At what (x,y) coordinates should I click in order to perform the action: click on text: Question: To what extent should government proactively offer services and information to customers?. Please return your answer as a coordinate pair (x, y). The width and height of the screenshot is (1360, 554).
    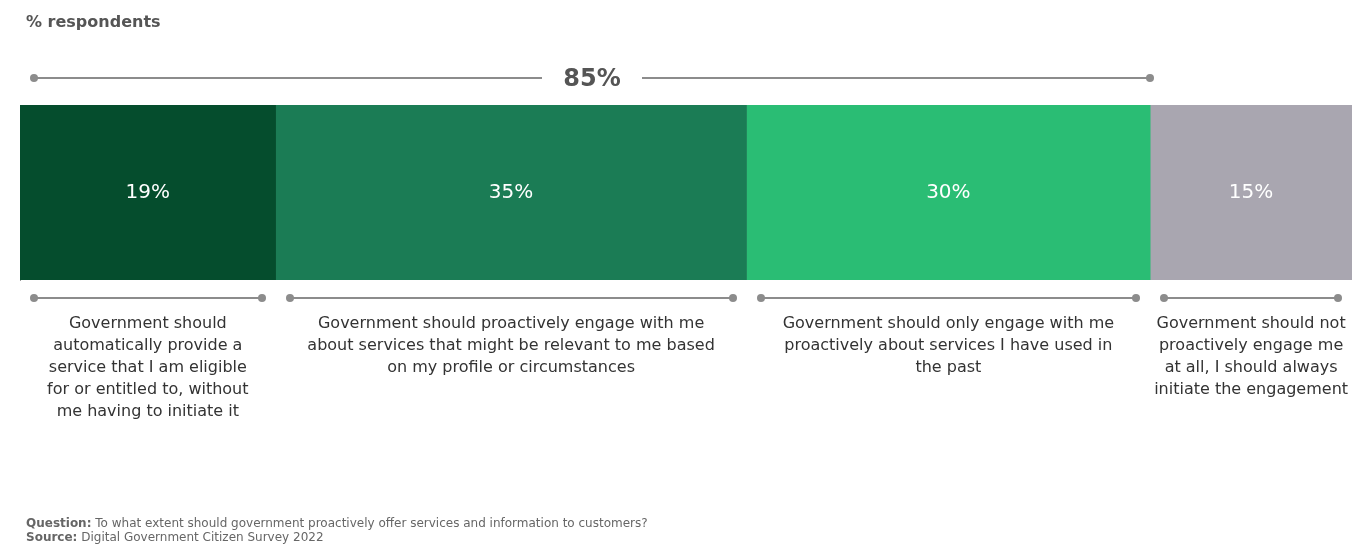
    Looking at the image, I should click on (337, 523).